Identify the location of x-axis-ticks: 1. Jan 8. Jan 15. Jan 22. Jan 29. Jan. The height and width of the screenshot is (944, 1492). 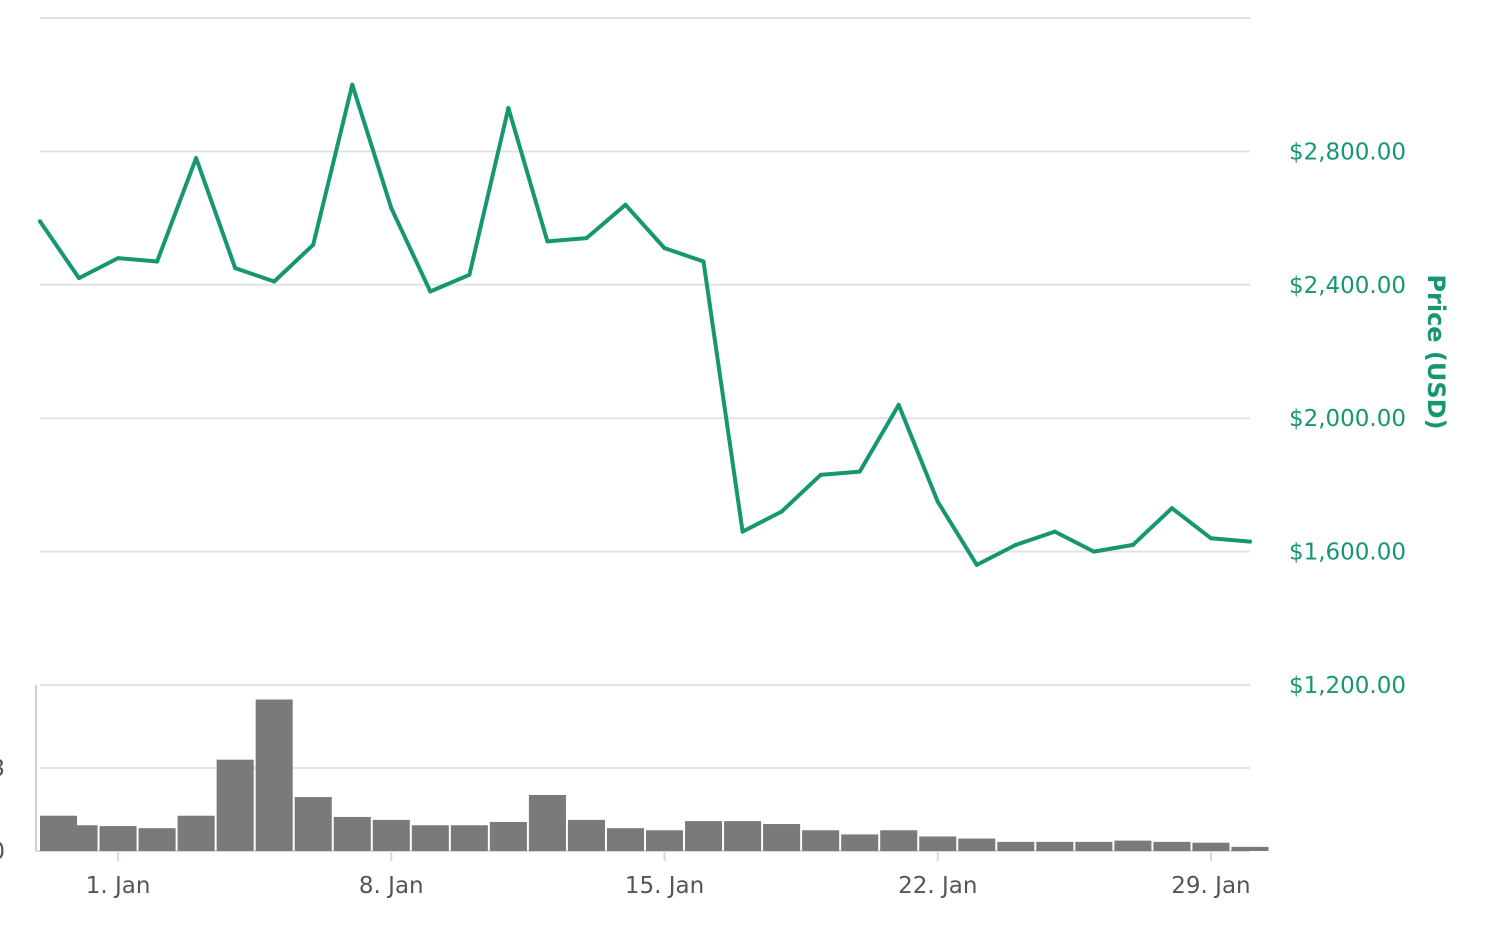
(668, 875).